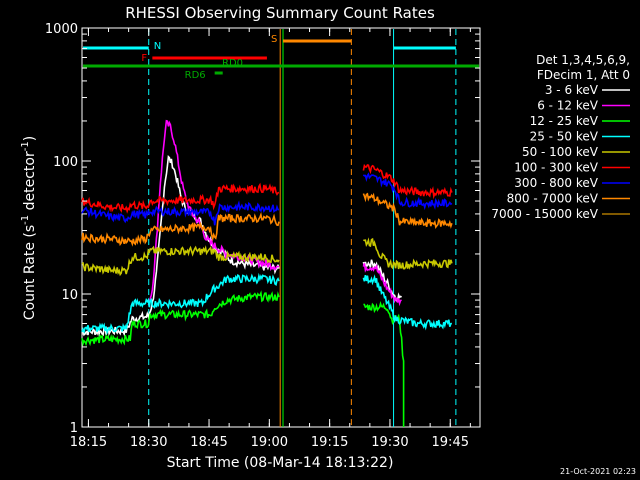 The width and height of the screenshot is (640, 480). I want to click on legend-label: 50 - 100 keV, so click(560, 152).